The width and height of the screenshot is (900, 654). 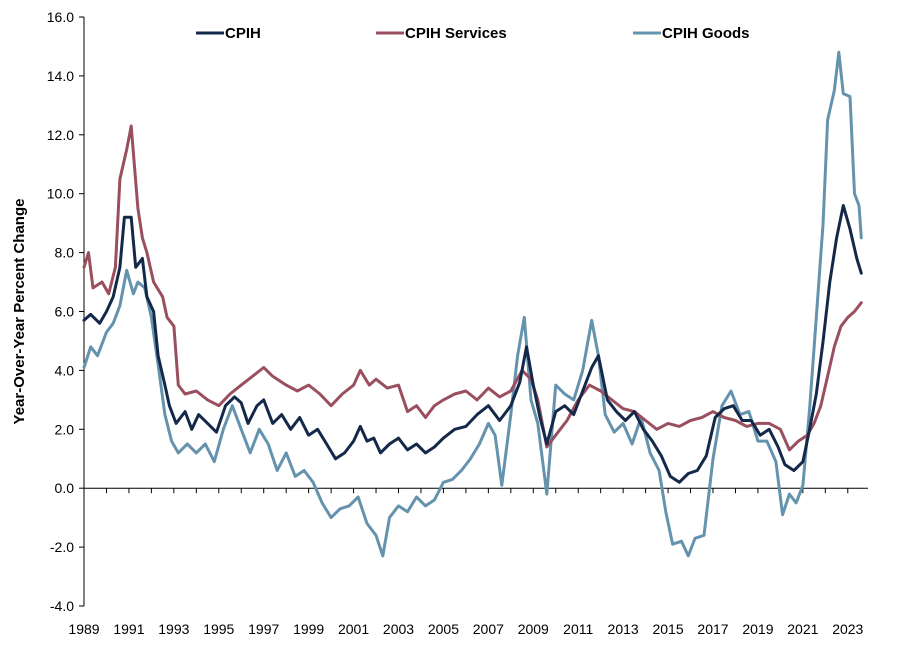 I want to click on y-tick-label: 12.0, so click(x=60, y=135).